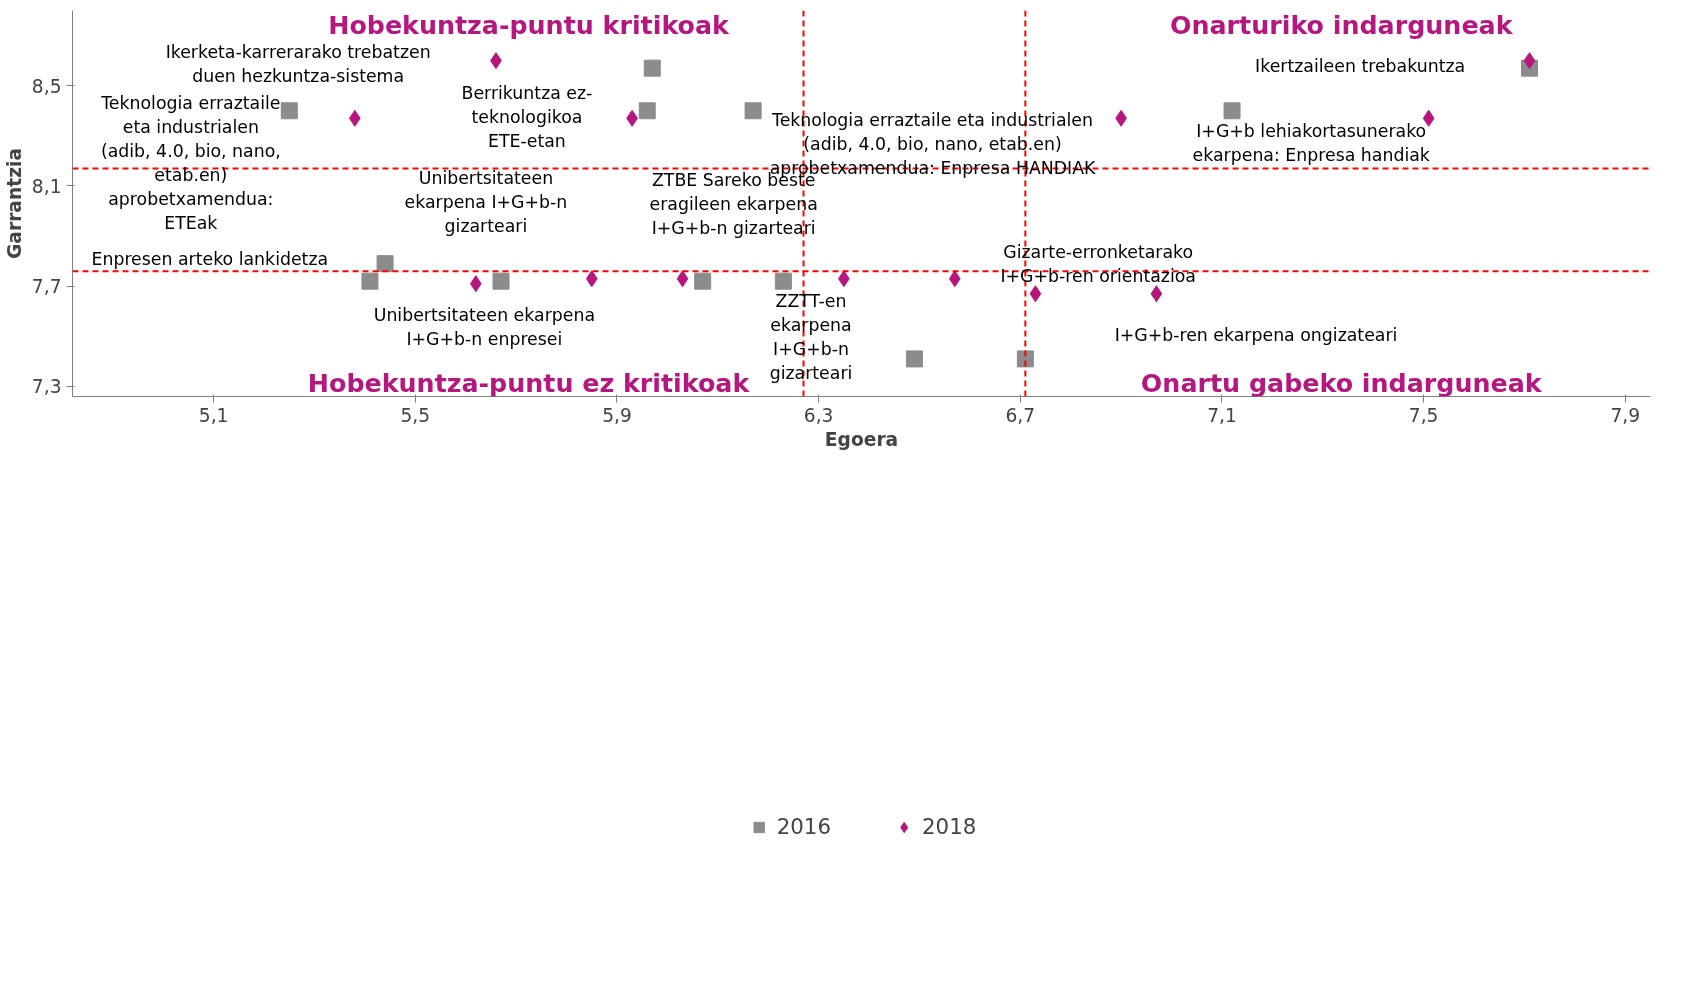 The height and width of the screenshot is (985, 1683). Describe the element at coordinates (529, 382) in the screenshot. I see `annotation: Hobekuntza-puntu ez kritikoak` at that location.